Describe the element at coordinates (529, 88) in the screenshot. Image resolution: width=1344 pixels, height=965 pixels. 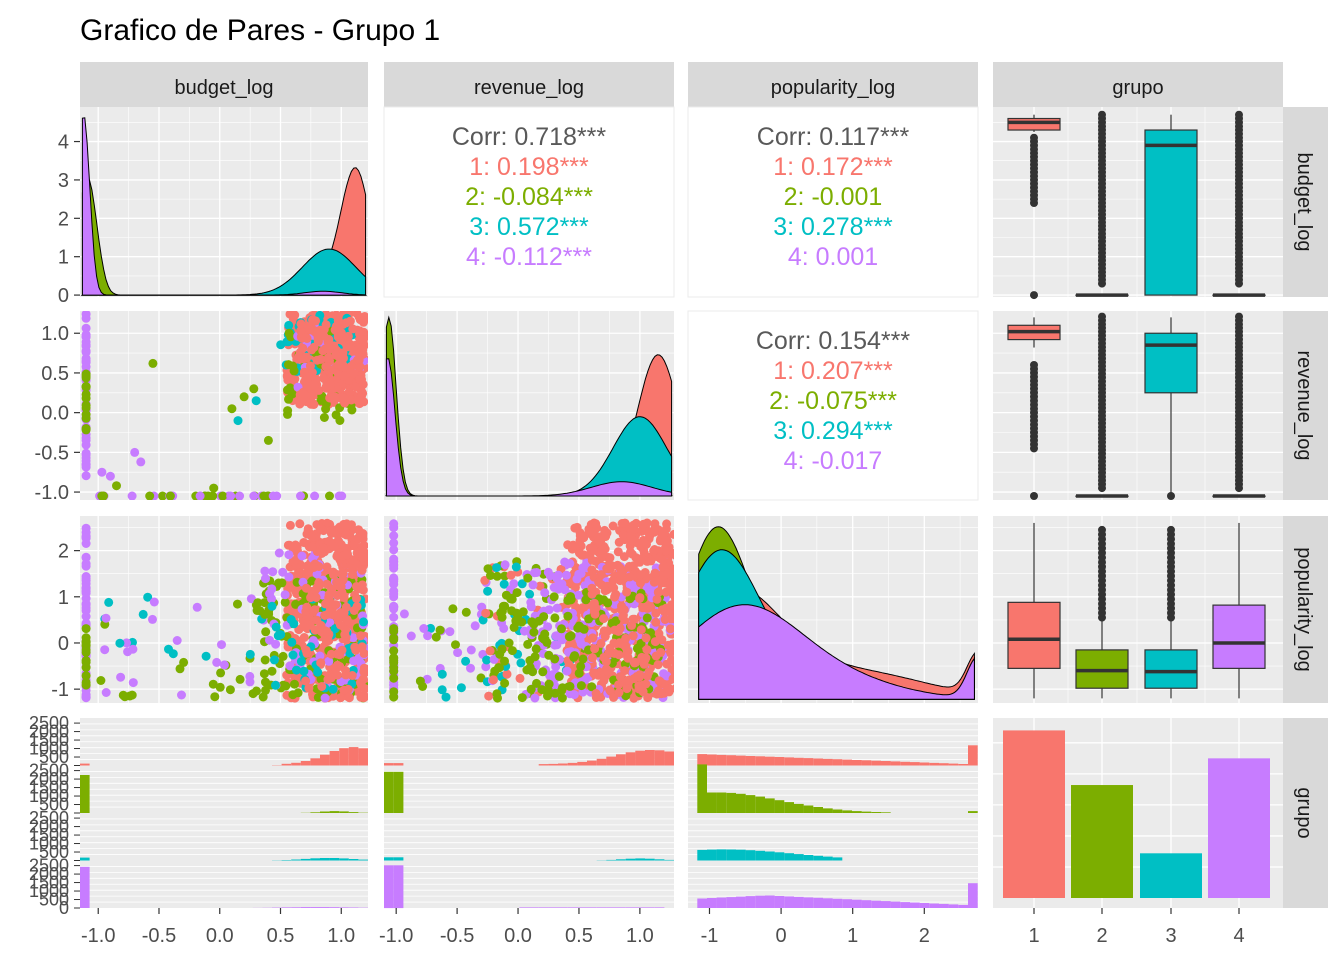
I see `strip-label-revenue_log: revenue_log` at that location.